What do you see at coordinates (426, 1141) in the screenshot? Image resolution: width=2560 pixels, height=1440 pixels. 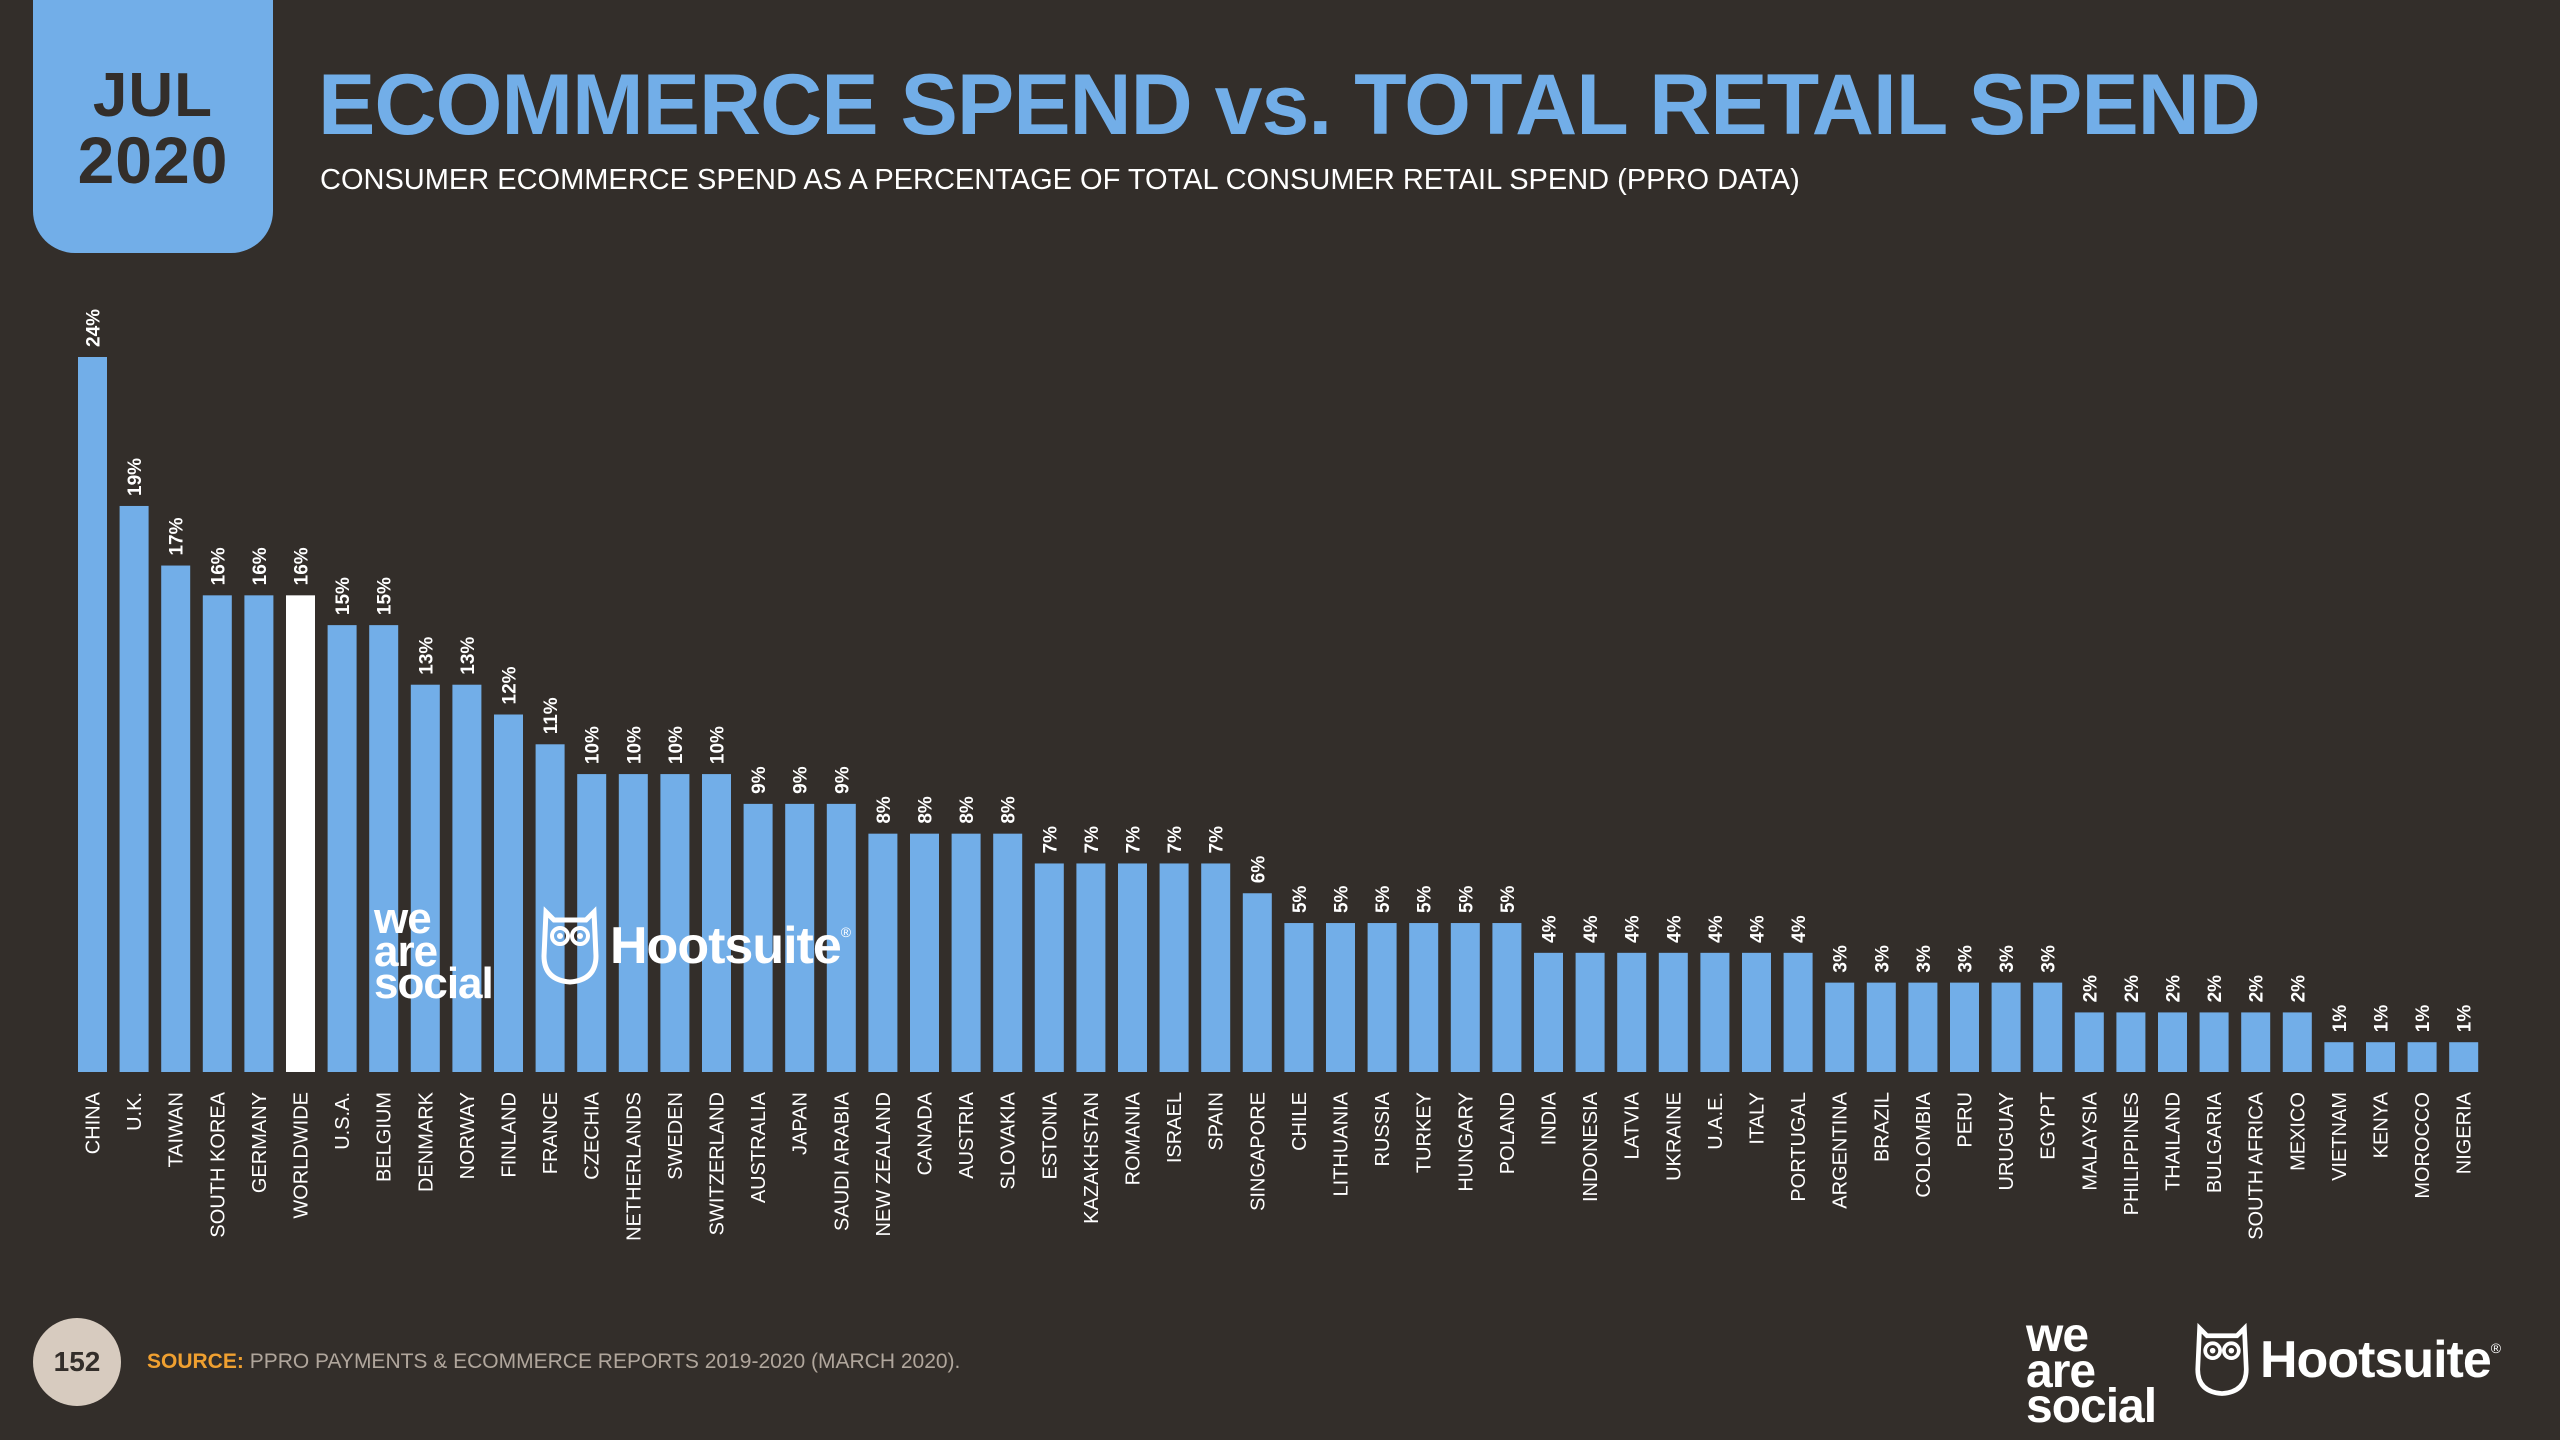 I see `category-label-denmark: DENMARK` at bounding box center [426, 1141].